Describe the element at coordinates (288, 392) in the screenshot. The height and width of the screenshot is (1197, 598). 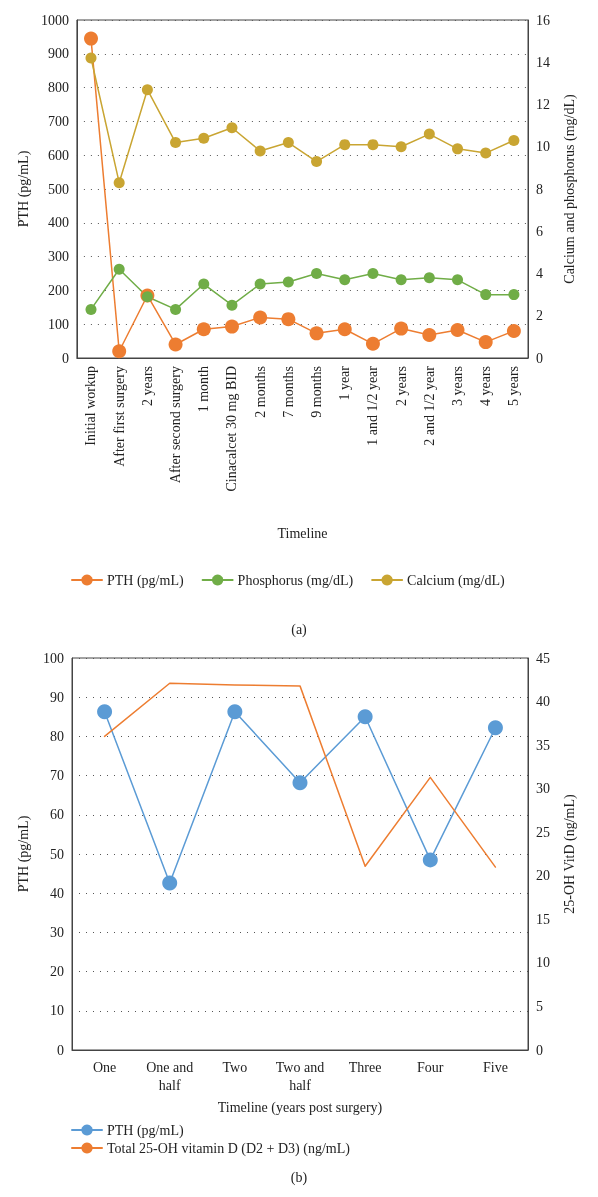
I see `x-tick-label: 7 months` at that location.